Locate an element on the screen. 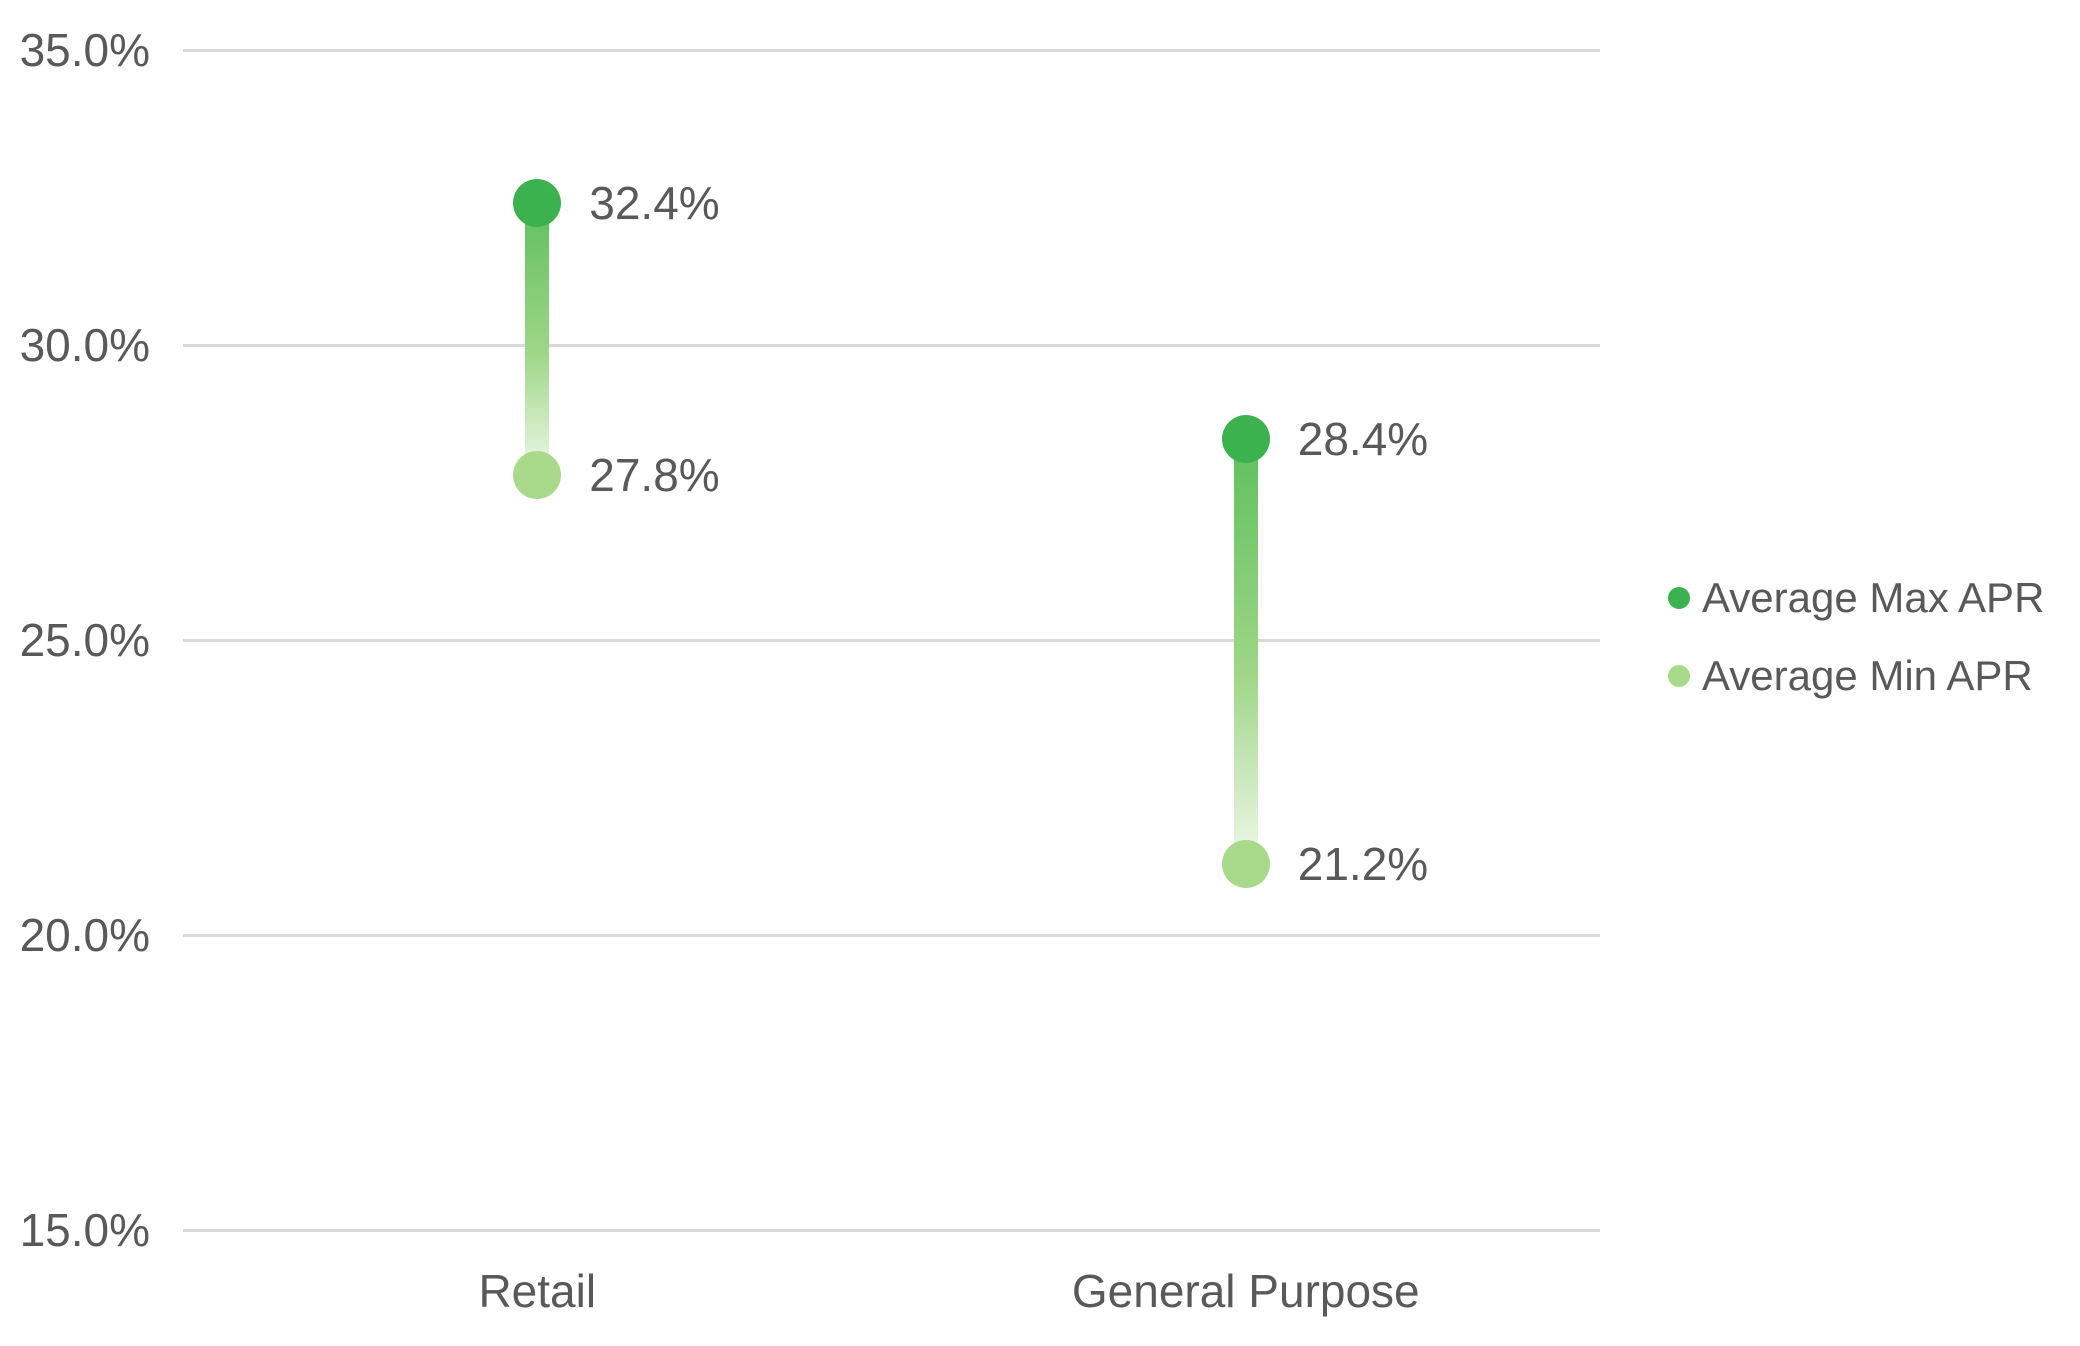 The height and width of the screenshot is (1346, 2080). y-axis-tick-label-30: 30.0% is located at coordinates (84, 345).